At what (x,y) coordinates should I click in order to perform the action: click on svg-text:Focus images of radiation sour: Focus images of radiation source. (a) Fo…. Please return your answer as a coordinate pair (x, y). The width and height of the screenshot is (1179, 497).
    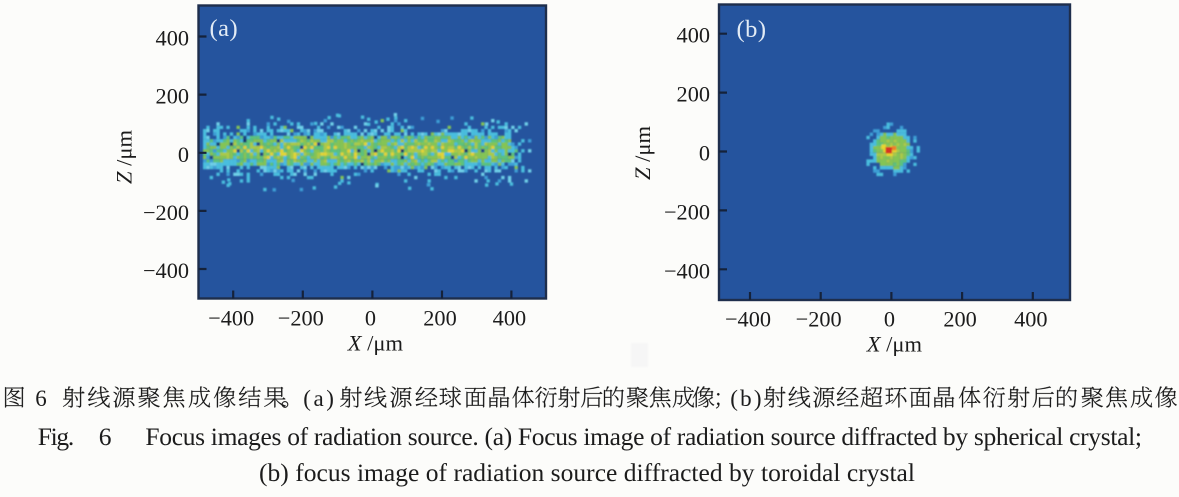
    Looking at the image, I should click on (643, 436).